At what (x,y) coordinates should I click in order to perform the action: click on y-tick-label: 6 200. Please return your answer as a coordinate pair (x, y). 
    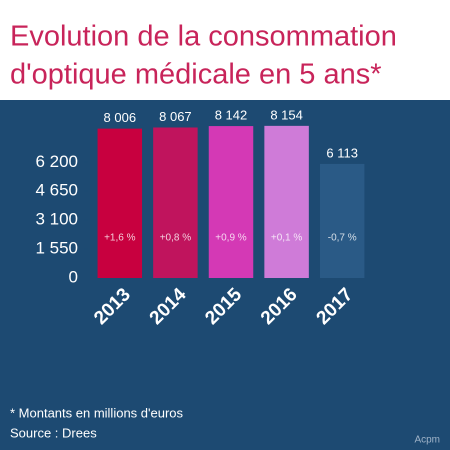
    Looking at the image, I should click on (56, 161).